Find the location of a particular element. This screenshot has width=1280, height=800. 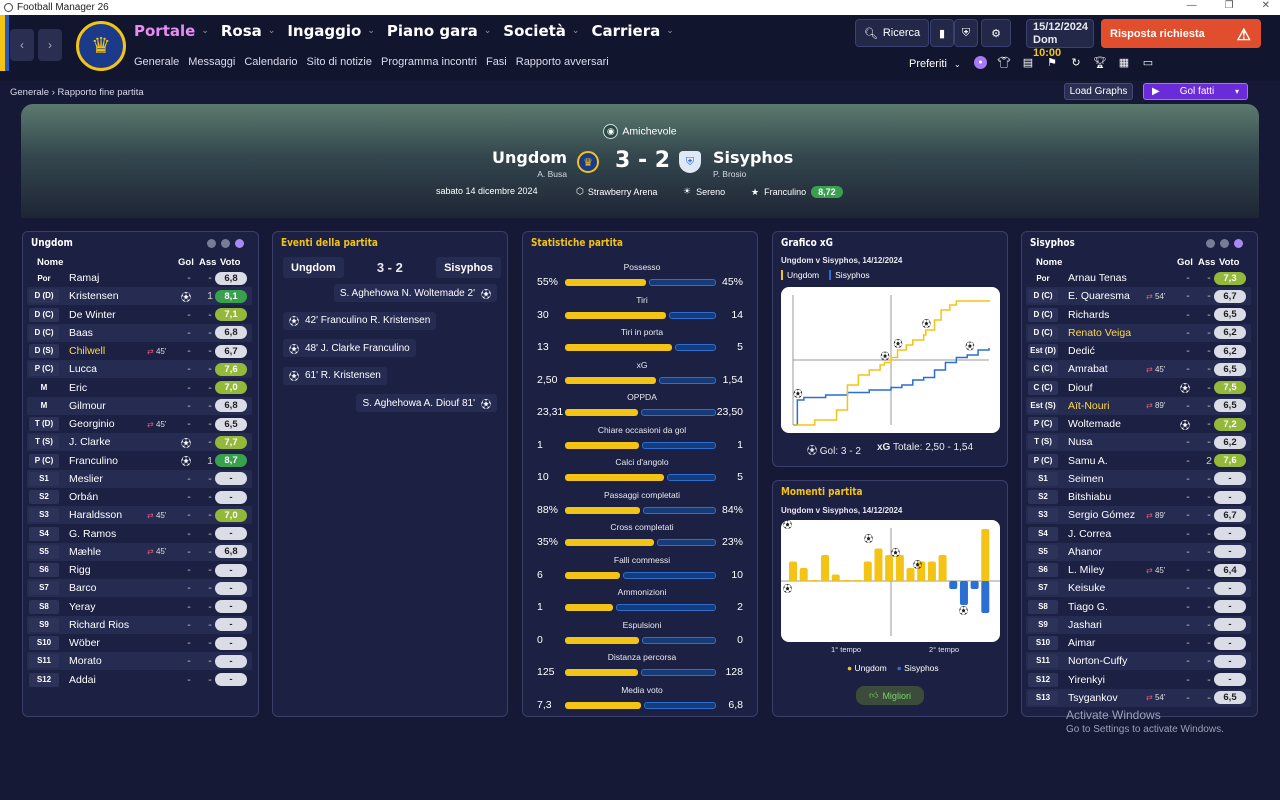

event-item: ⚽︎ 61' R. Kristensen is located at coordinates (335, 375).